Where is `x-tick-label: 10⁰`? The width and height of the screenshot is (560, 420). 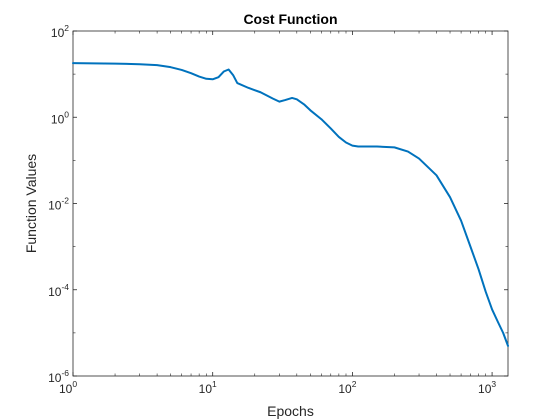 x-tick-label: 10⁰ is located at coordinates (68, 387).